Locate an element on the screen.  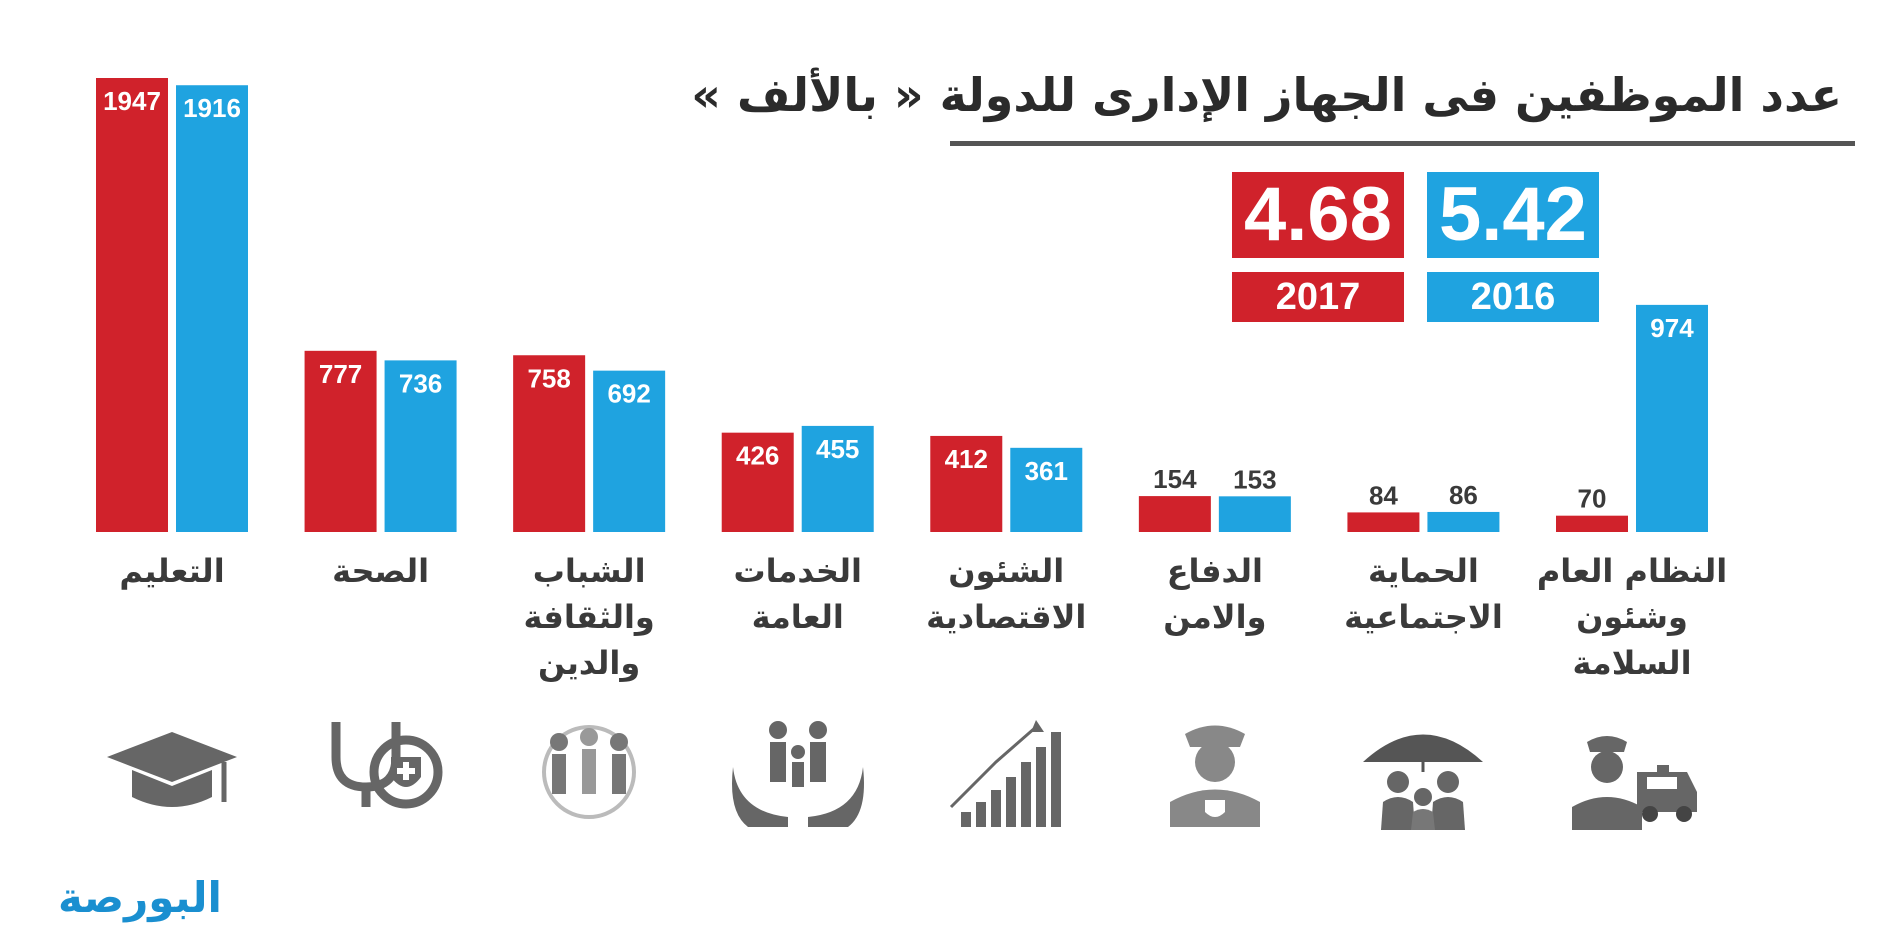
total-2017-value: 4.68 is located at coordinates (1318, 215).